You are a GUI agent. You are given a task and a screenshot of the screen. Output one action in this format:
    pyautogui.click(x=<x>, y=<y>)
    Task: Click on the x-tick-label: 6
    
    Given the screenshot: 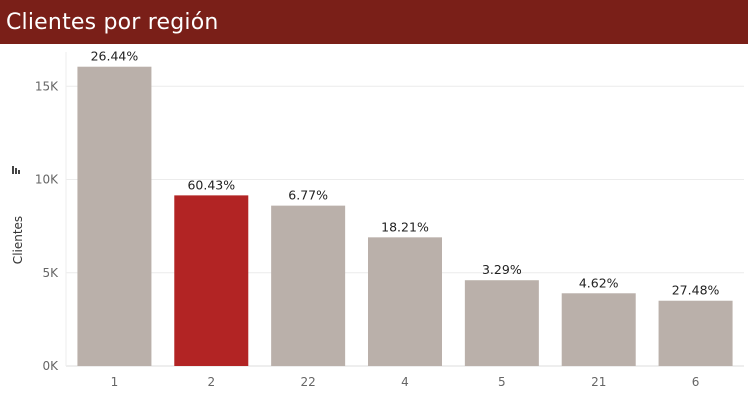 What is the action you would take?
    pyautogui.click(x=696, y=382)
    